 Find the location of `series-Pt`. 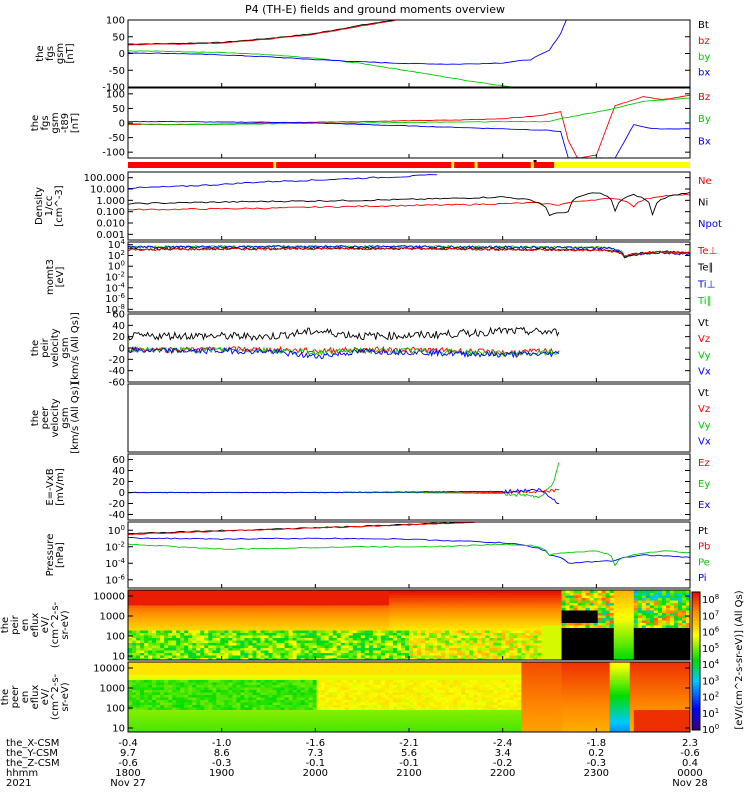

series-Pt is located at coordinates (301, 528).